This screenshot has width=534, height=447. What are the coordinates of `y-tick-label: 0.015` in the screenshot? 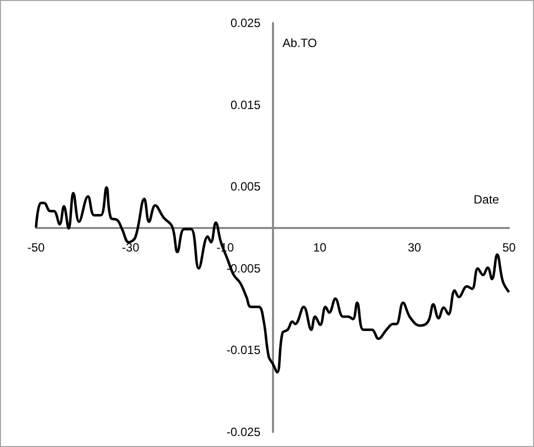 It's located at (245, 105).